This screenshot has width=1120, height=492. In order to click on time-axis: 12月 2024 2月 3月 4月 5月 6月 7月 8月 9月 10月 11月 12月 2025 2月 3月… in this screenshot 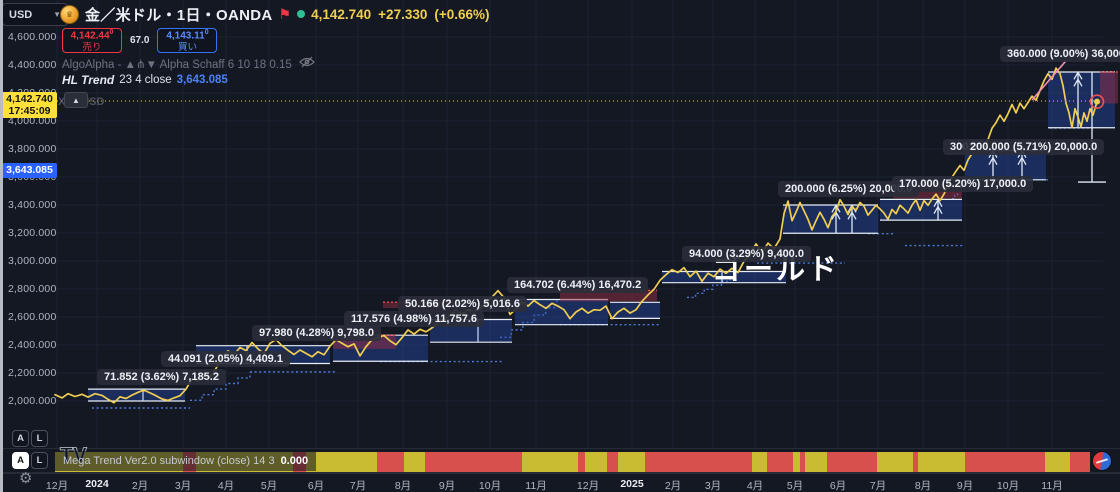, I will do `click(560, 482)`.